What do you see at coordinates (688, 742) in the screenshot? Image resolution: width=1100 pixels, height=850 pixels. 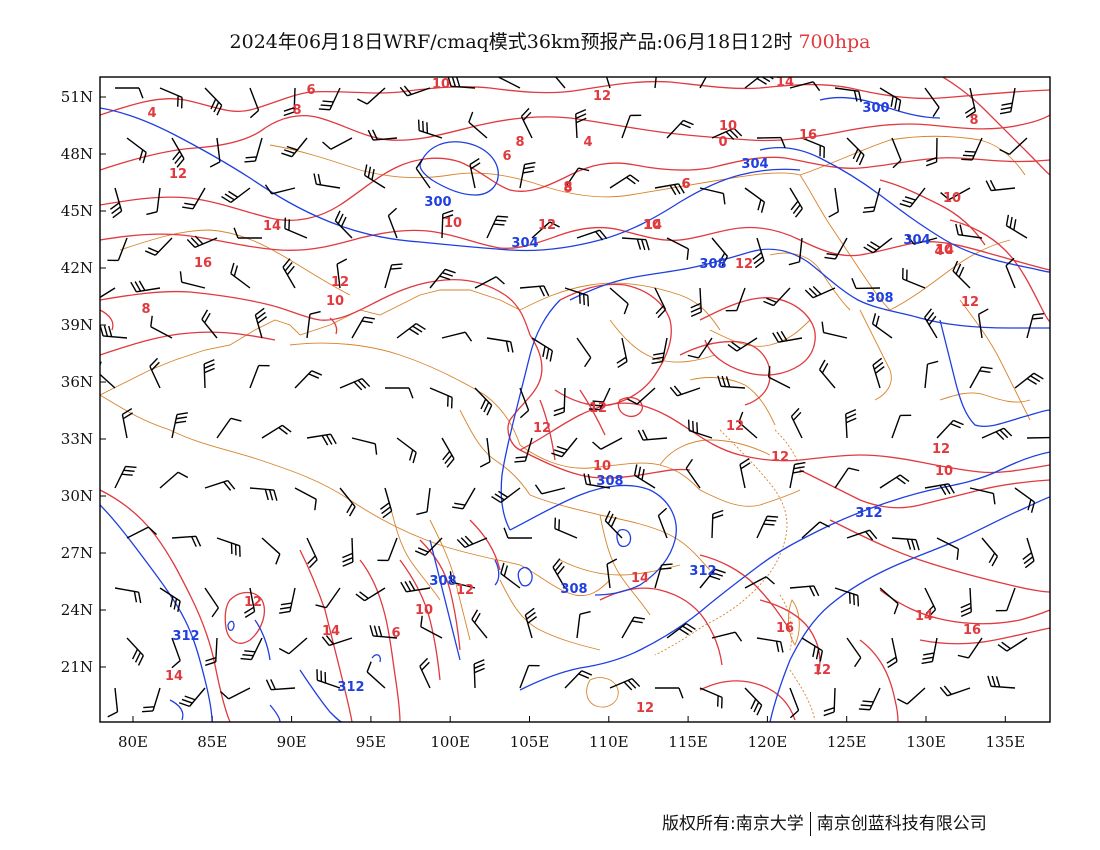 I see `lon-tick-label: 115E` at bounding box center [688, 742].